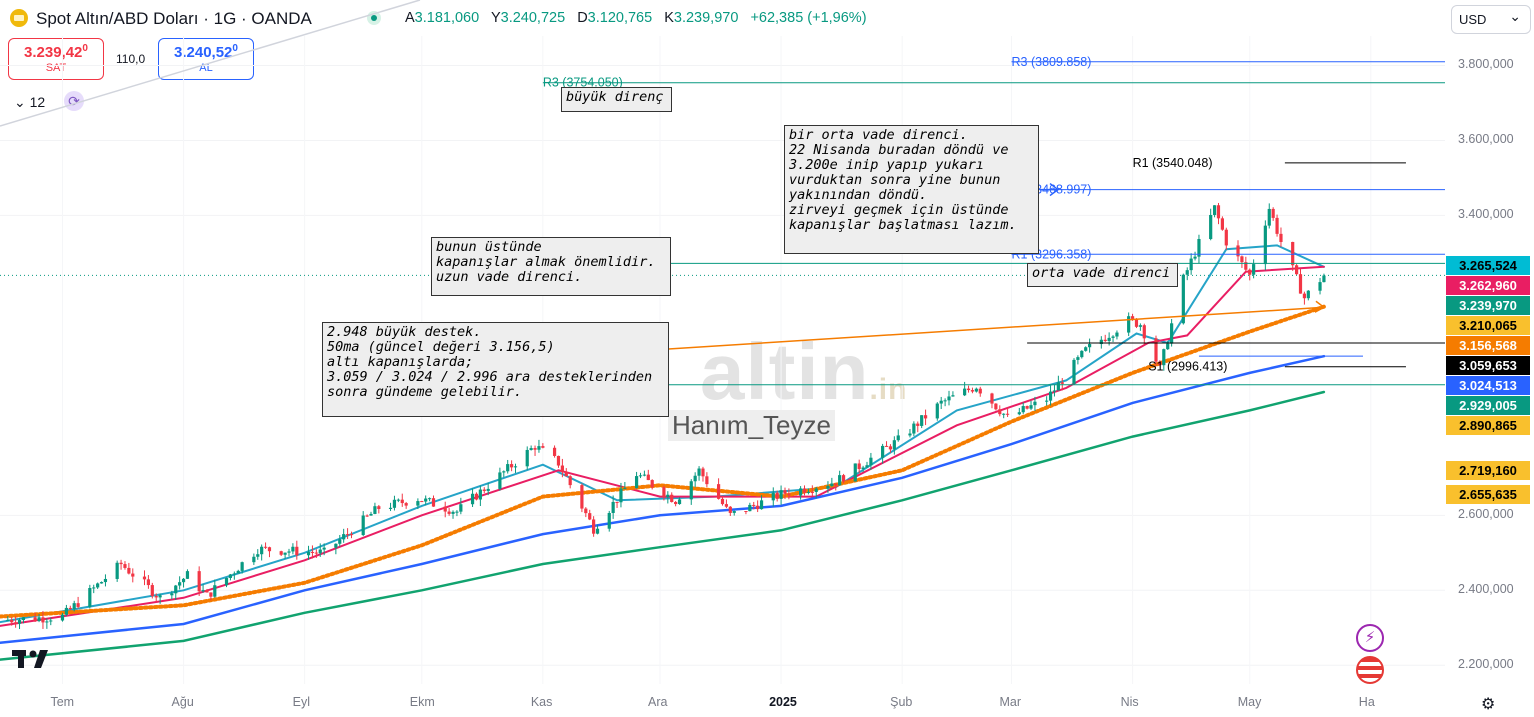 The image size is (1534, 717). I want to click on x-tick-label: Ha, so click(1366, 702).